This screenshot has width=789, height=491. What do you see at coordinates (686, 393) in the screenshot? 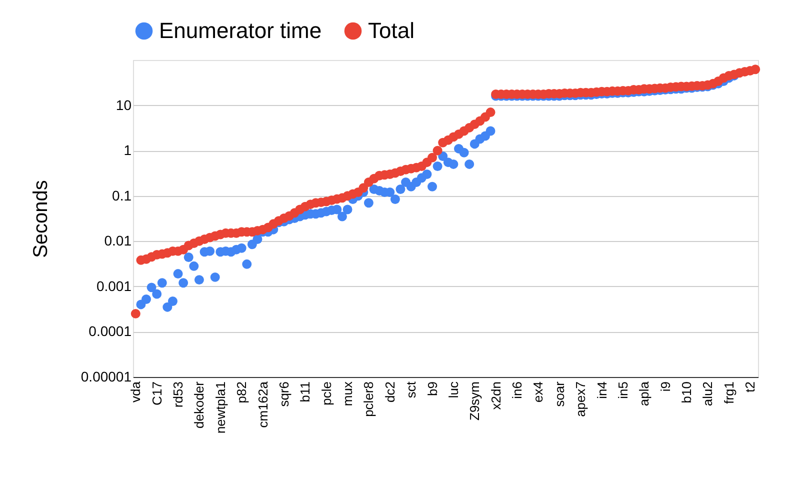
I see `x-tick-label: b10` at bounding box center [686, 393].